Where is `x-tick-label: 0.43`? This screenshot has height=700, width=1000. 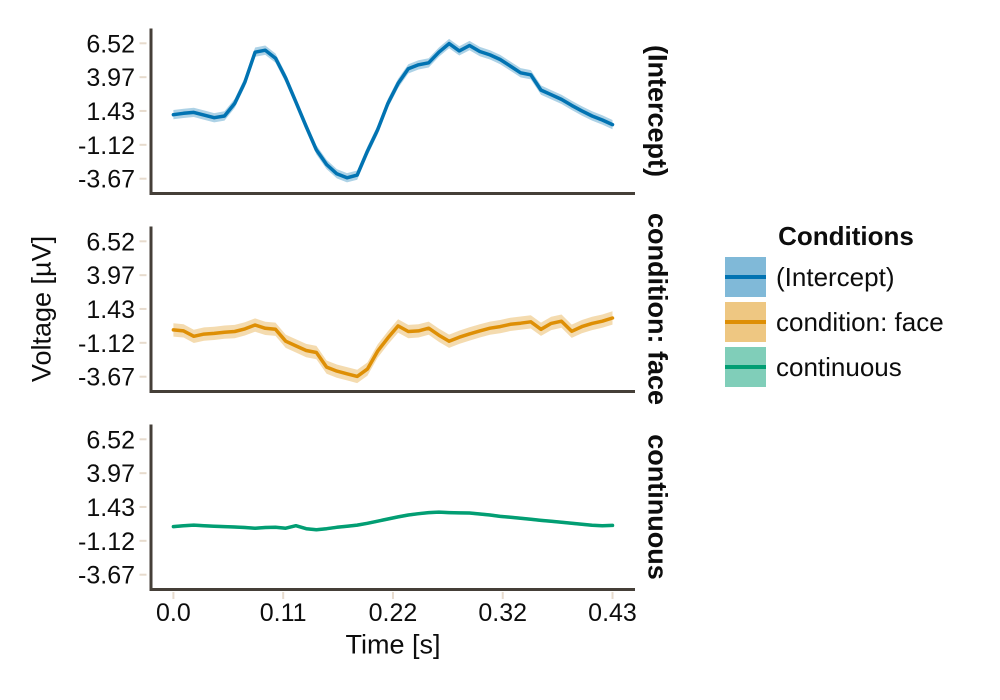 x-tick-label: 0.43 is located at coordinates (612, 613).